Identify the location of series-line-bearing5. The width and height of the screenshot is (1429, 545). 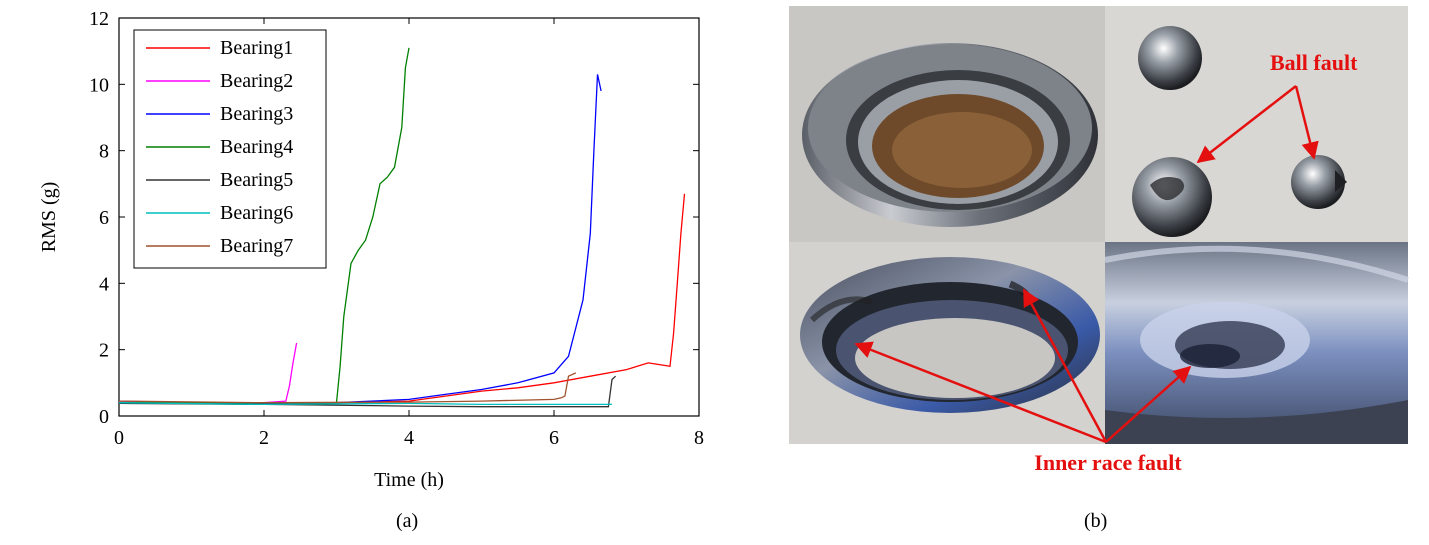
(367, 391).